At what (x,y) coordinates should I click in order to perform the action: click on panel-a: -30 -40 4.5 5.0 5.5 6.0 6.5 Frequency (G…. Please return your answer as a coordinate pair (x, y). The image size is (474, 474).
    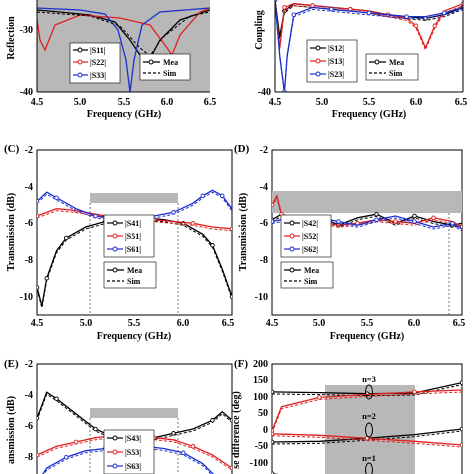
    Looking at the image, I should click on (111, 60).